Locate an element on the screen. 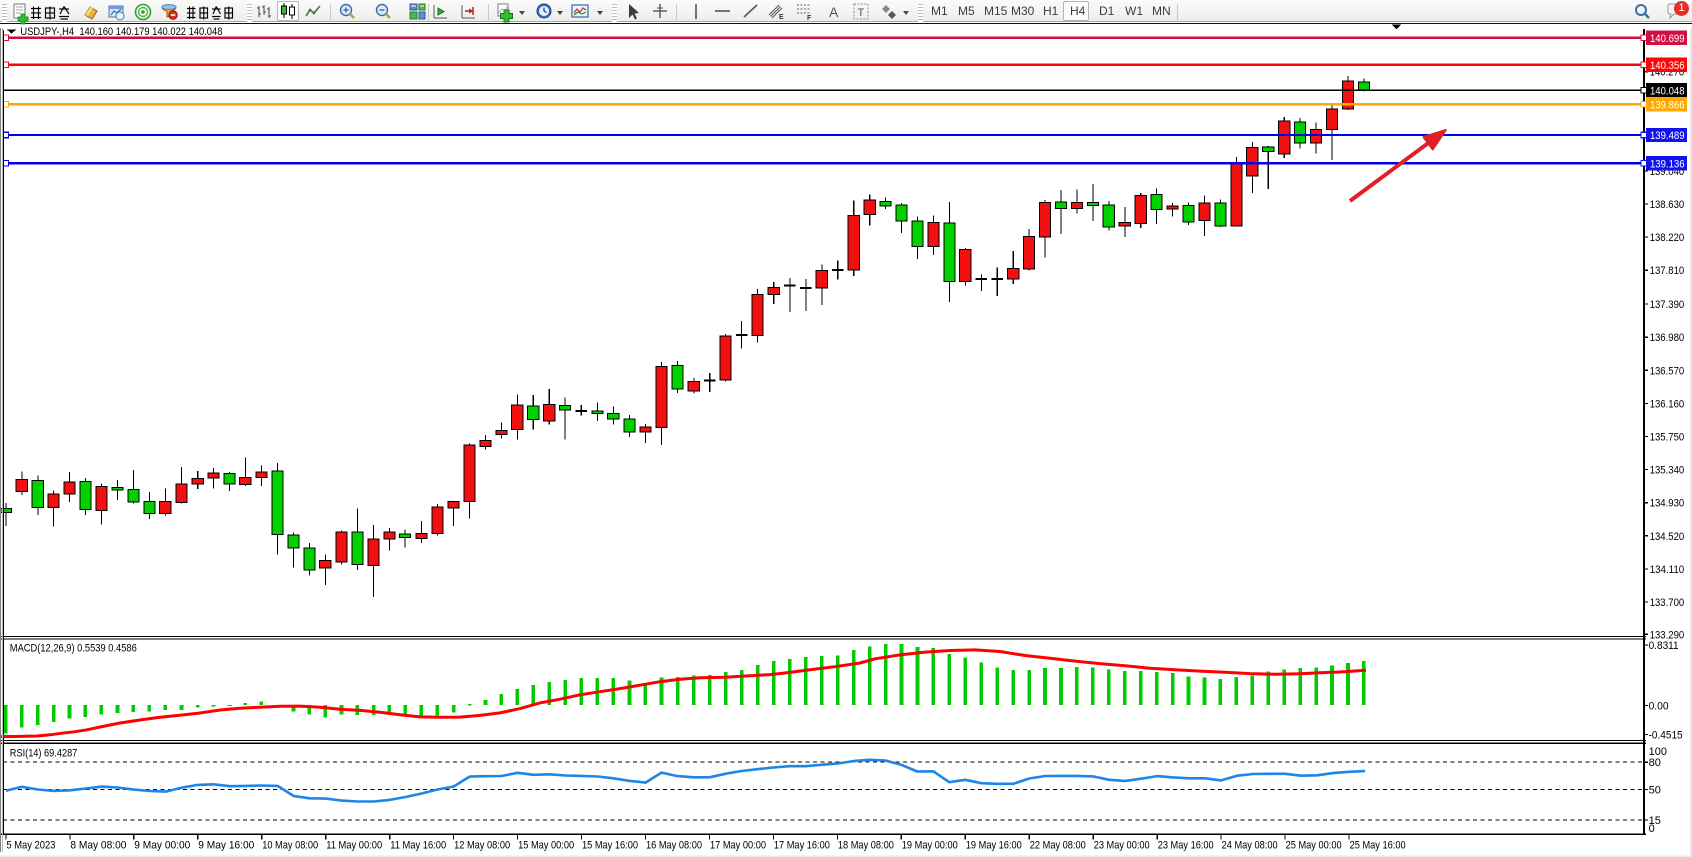  svg-text: 136.160 is located at coordinates (1667, 404).